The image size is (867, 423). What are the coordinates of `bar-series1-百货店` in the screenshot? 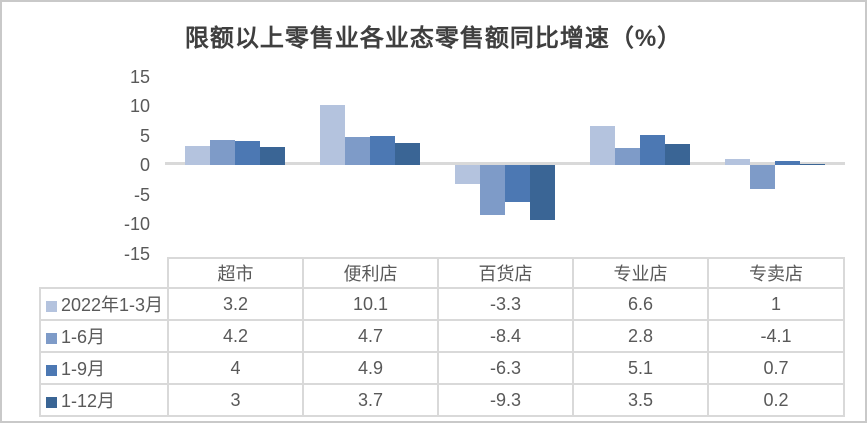 It's located at (467, 175).